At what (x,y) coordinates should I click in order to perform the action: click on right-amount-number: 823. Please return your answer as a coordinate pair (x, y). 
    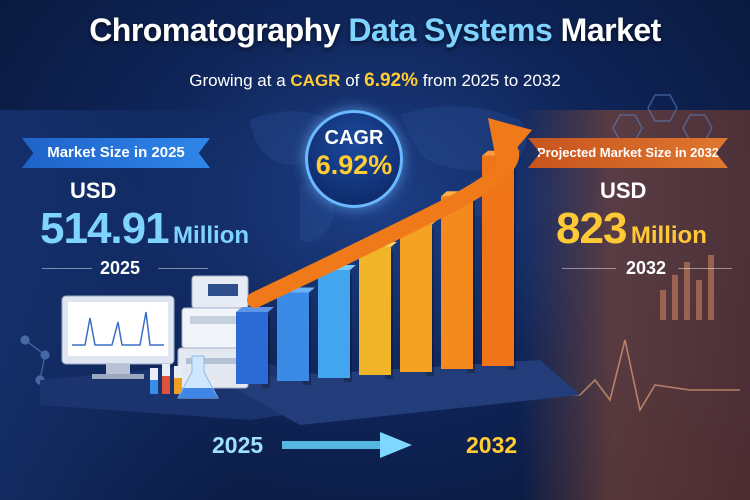
    Looking at the image, I should click on (591, 228).